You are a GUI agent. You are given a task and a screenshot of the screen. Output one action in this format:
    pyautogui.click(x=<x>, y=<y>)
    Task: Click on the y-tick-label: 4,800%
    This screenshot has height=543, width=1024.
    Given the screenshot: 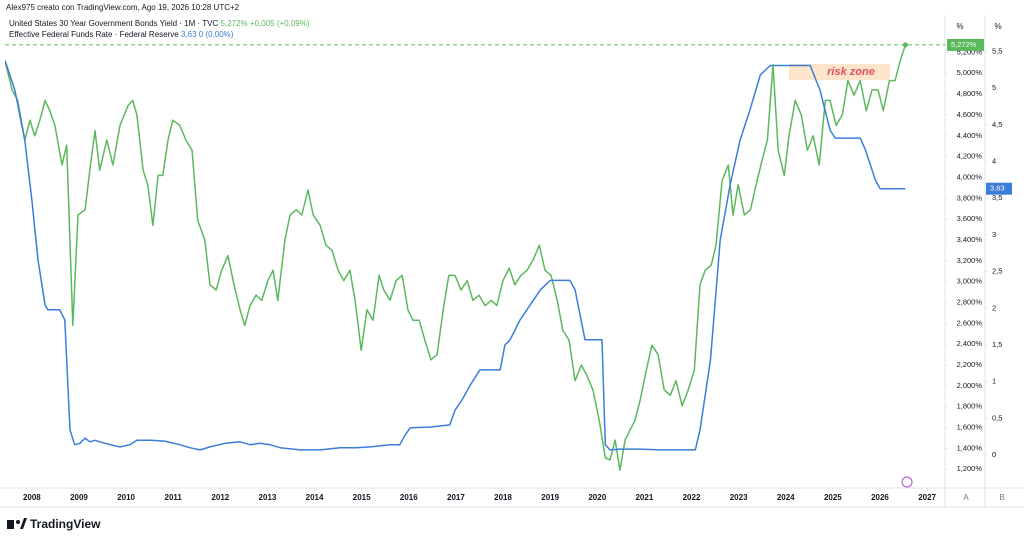 What is the action you would take?
    pyautogui.click(x=970, y=93)
    